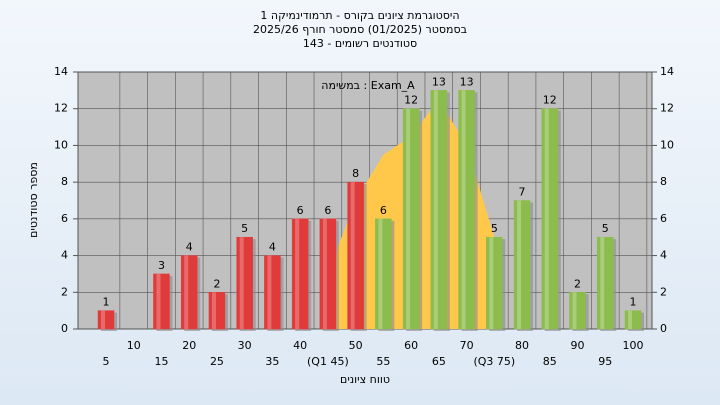 The image size is (720, 405). I want to click on x-tick-label: 40, so click(300, 345).